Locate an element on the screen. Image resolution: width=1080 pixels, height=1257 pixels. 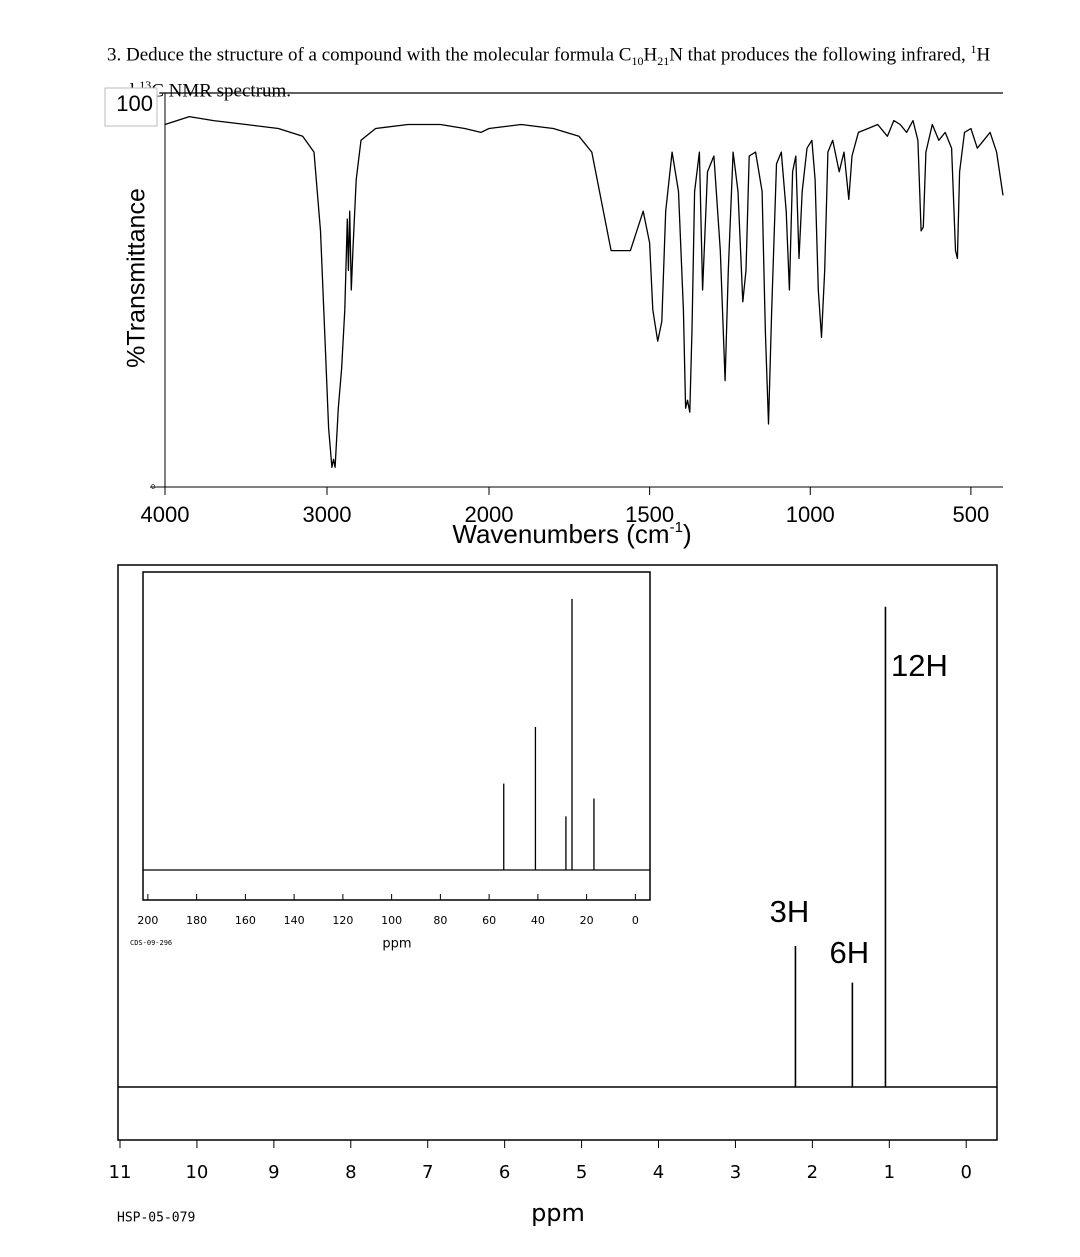
x-tick-label: 60 is located at coordinates (489, 920).